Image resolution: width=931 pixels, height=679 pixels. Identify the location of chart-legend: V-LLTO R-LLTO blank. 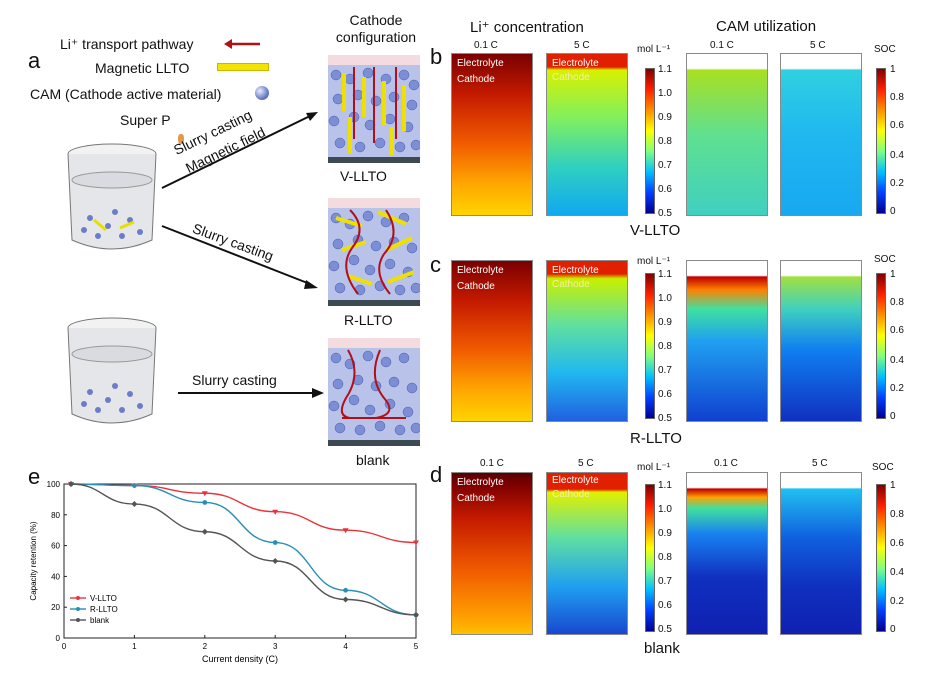
(94, 609).